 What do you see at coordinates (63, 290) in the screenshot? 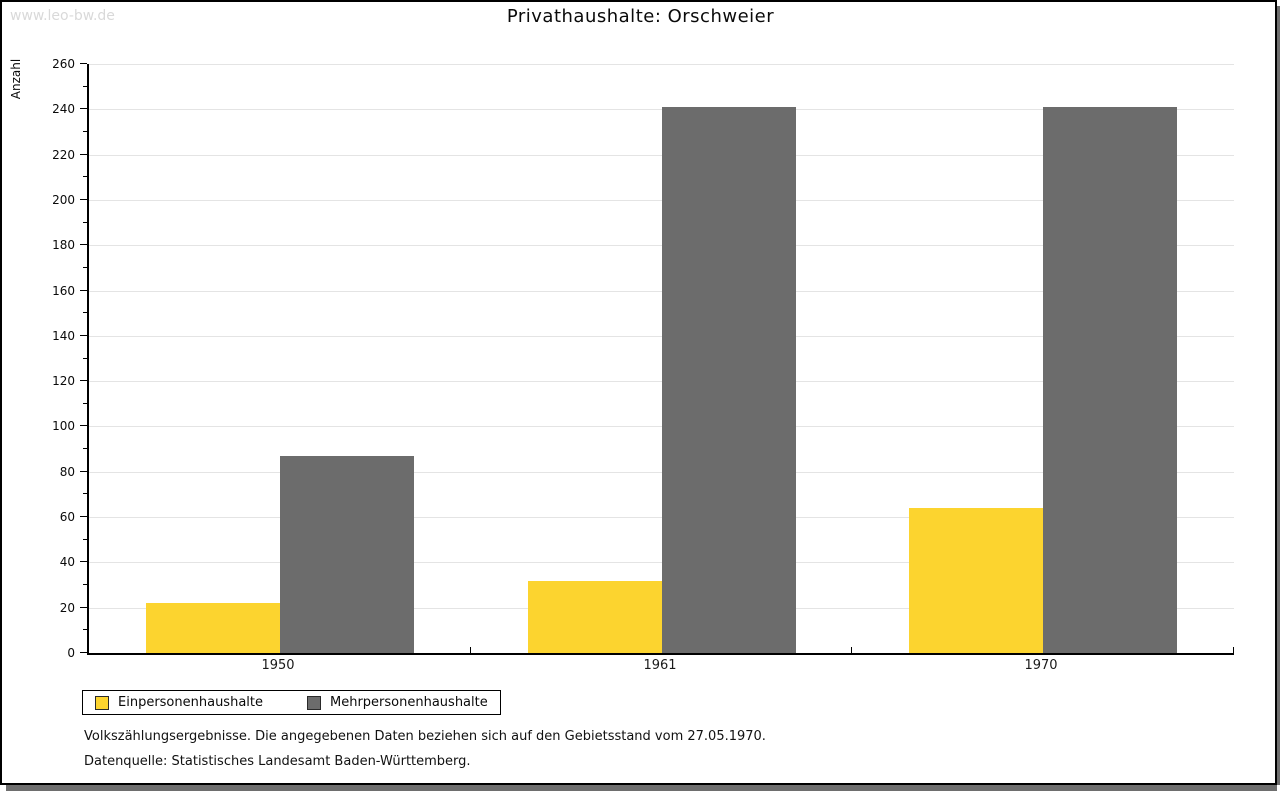
I see `y-tick-label-160: 160` at bounding box center [63, 290].